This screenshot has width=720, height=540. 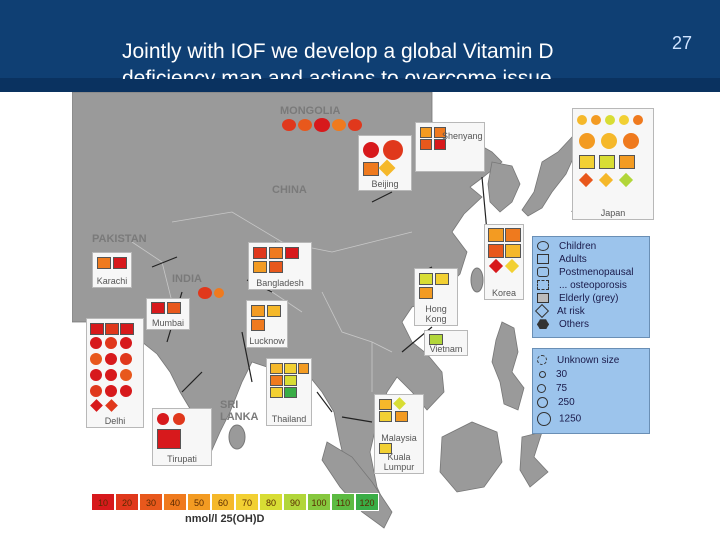 I want to click on color-scale-cell: 60, so click(x=223, y=502).